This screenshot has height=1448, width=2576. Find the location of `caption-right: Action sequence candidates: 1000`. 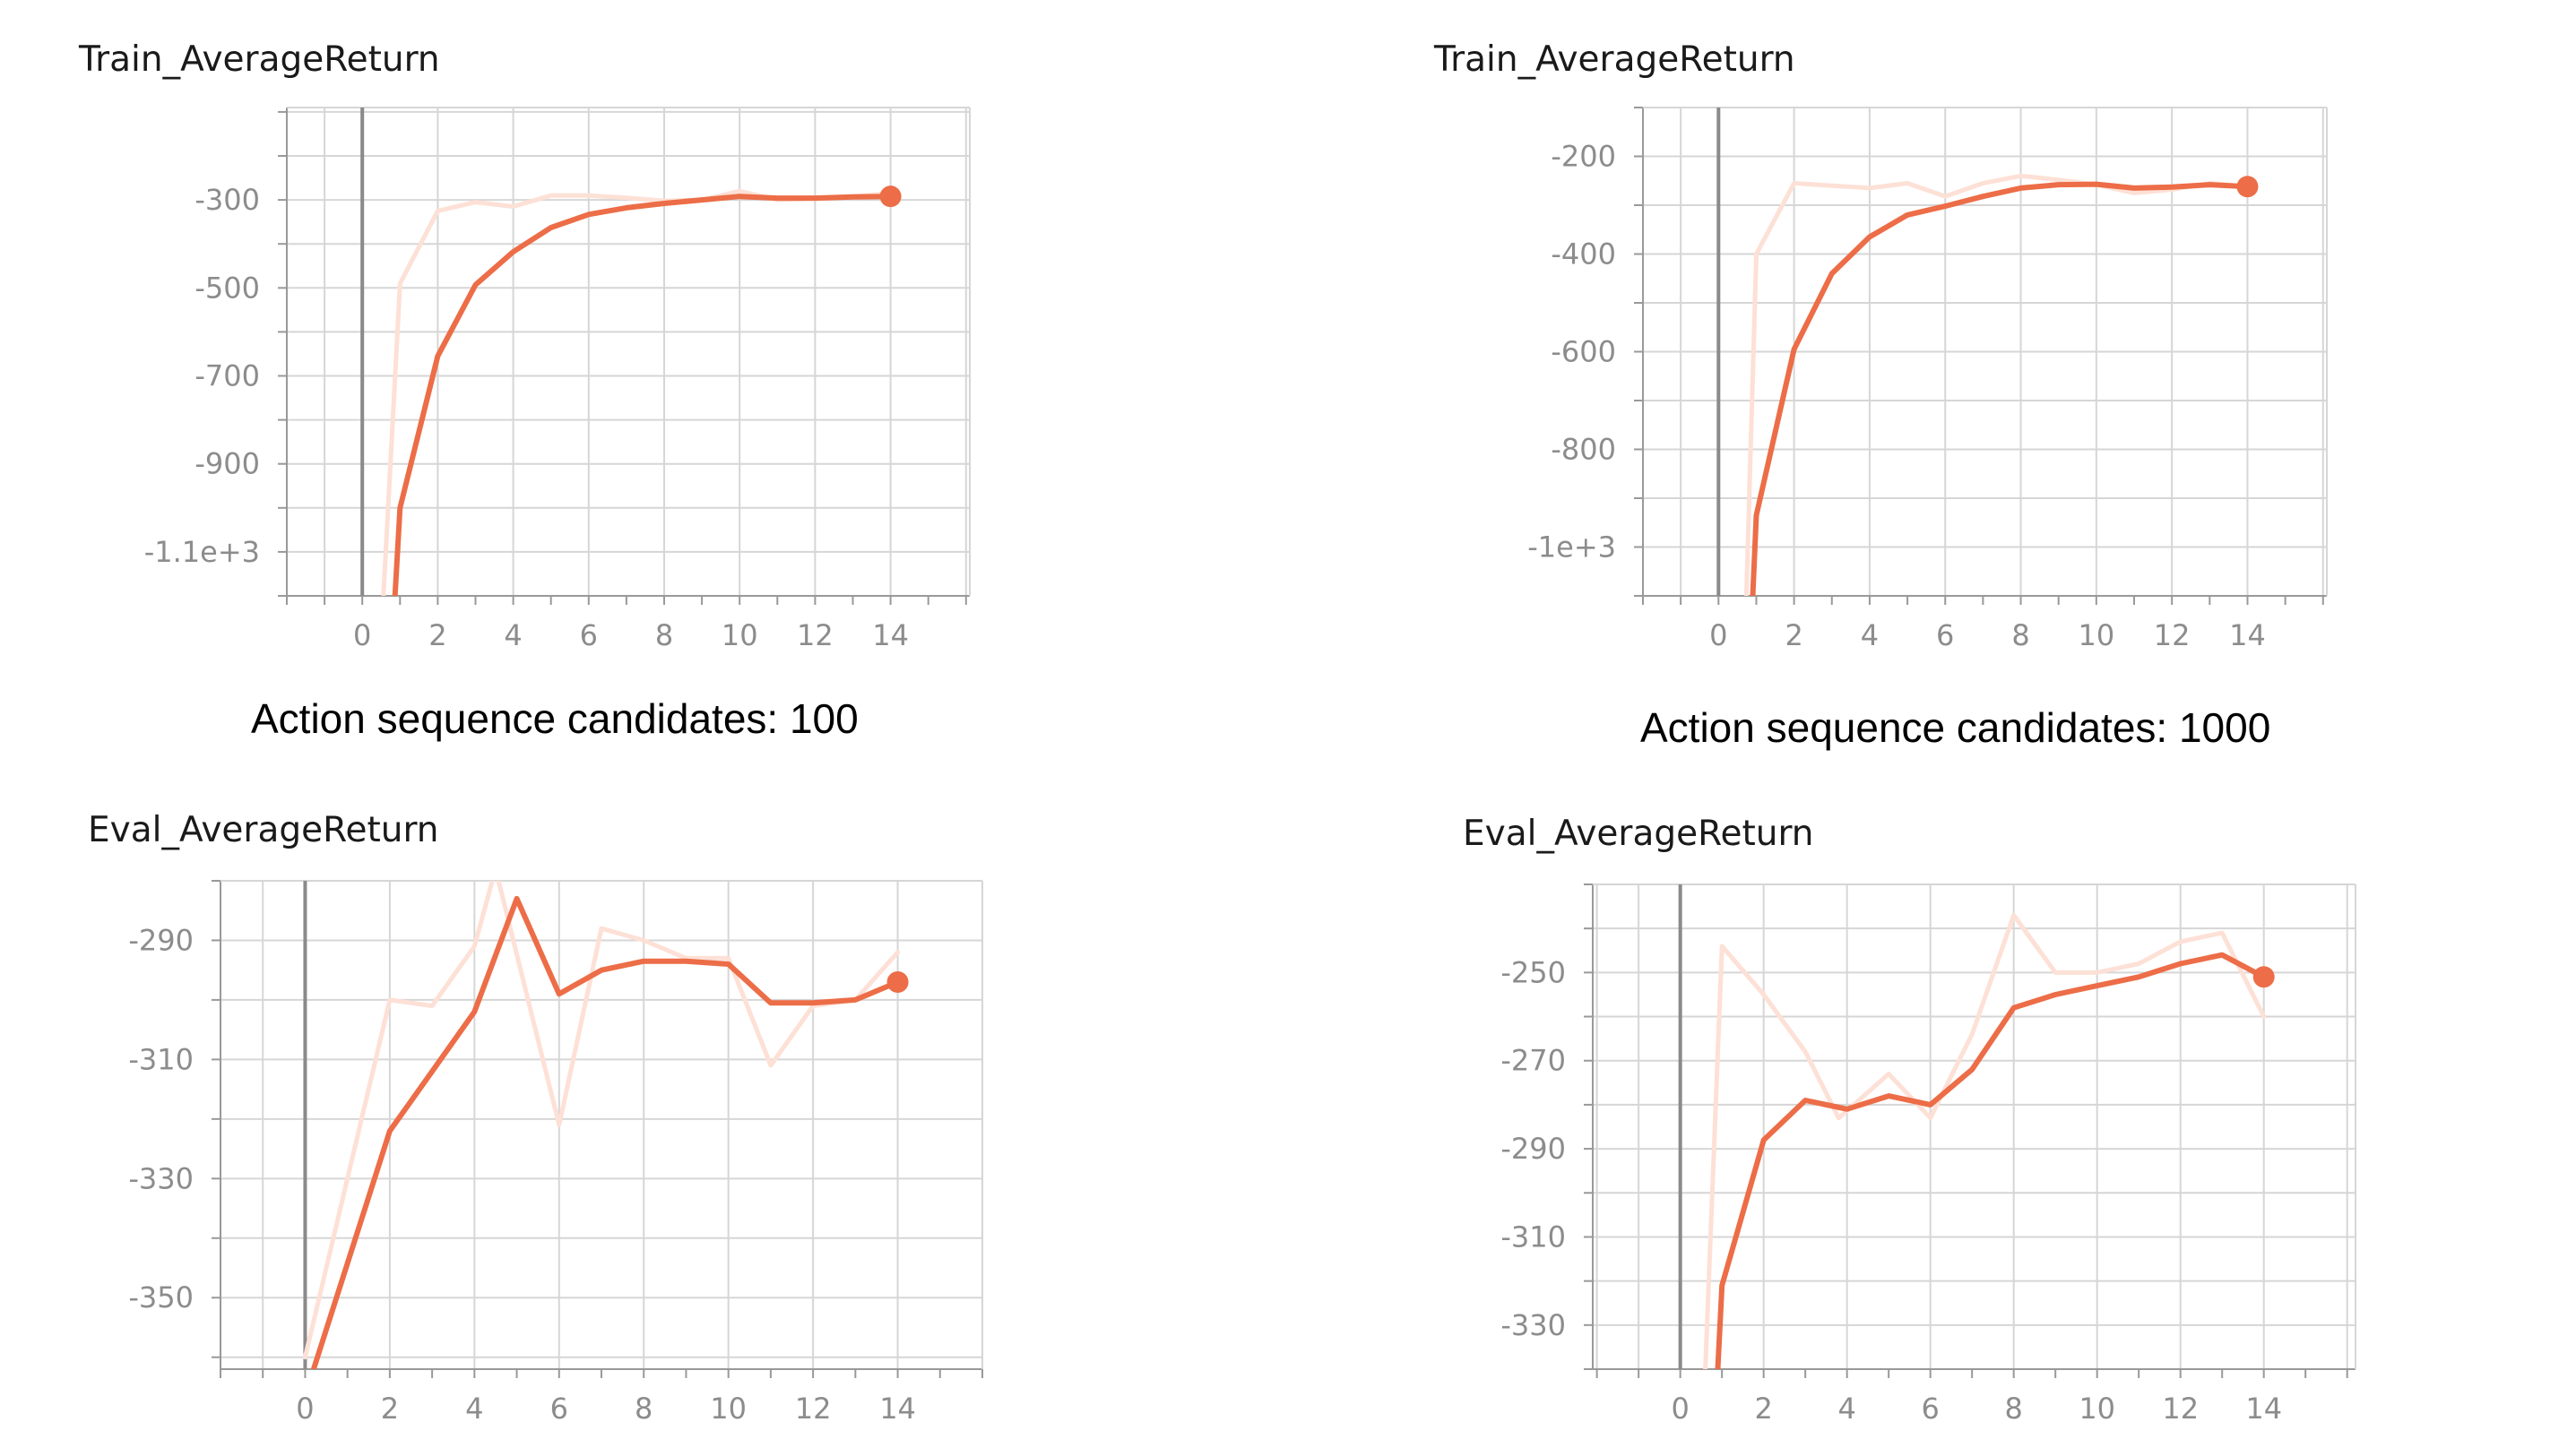

caption-right: Action sequence candidates: 1000 is located at coordinates (1955, 727).